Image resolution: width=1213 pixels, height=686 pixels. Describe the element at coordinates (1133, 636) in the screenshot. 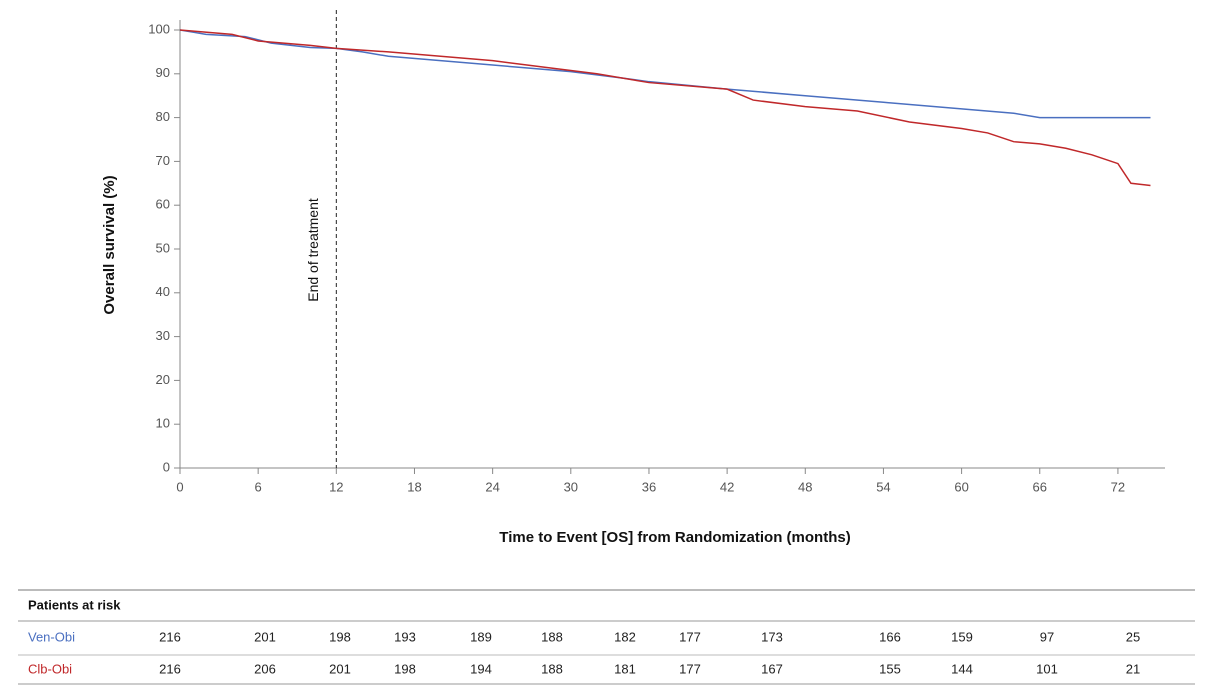

I see `at-risk-value: 25` at that location.